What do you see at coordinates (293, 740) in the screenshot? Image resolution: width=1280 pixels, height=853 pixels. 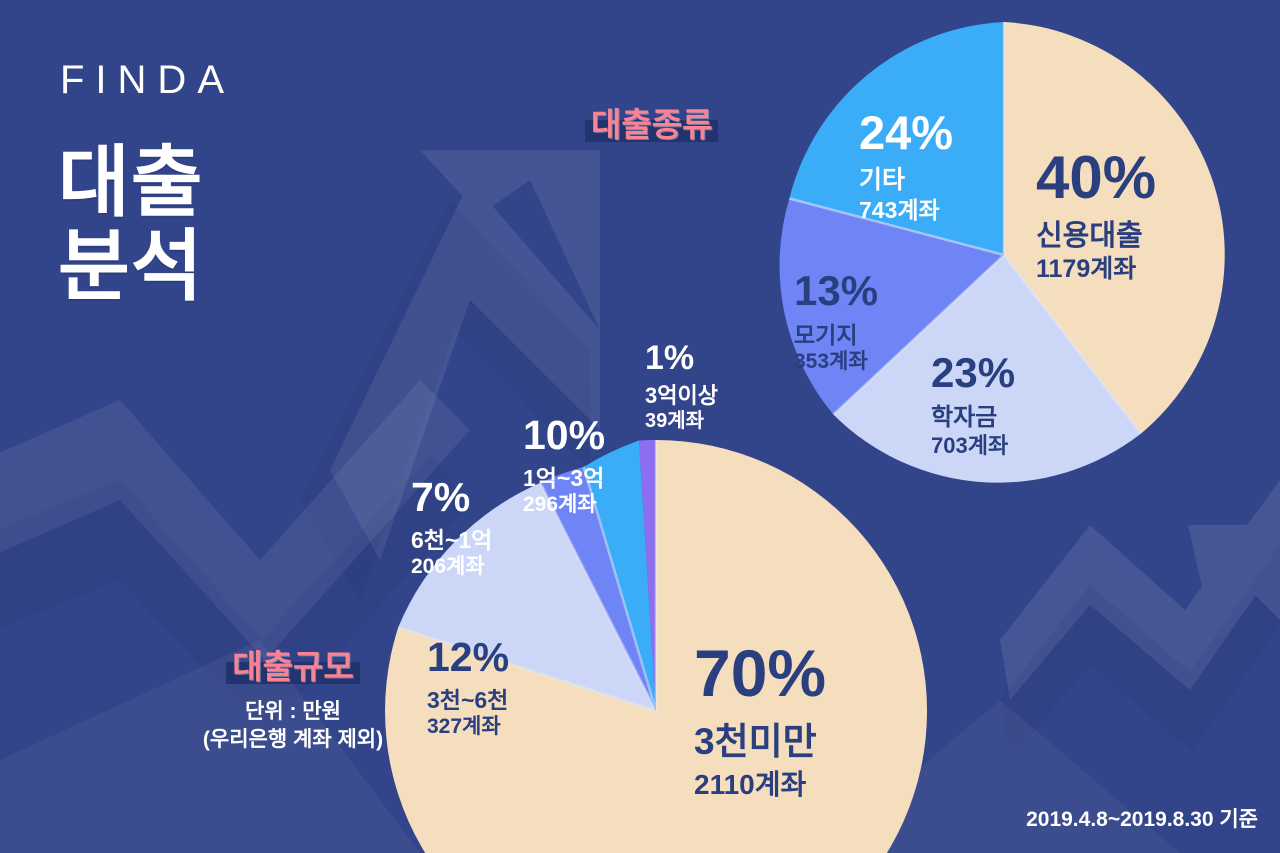 I see `subnote-exclusion: (우리은행 계좌 제외)` at bounding box center [293, 740].